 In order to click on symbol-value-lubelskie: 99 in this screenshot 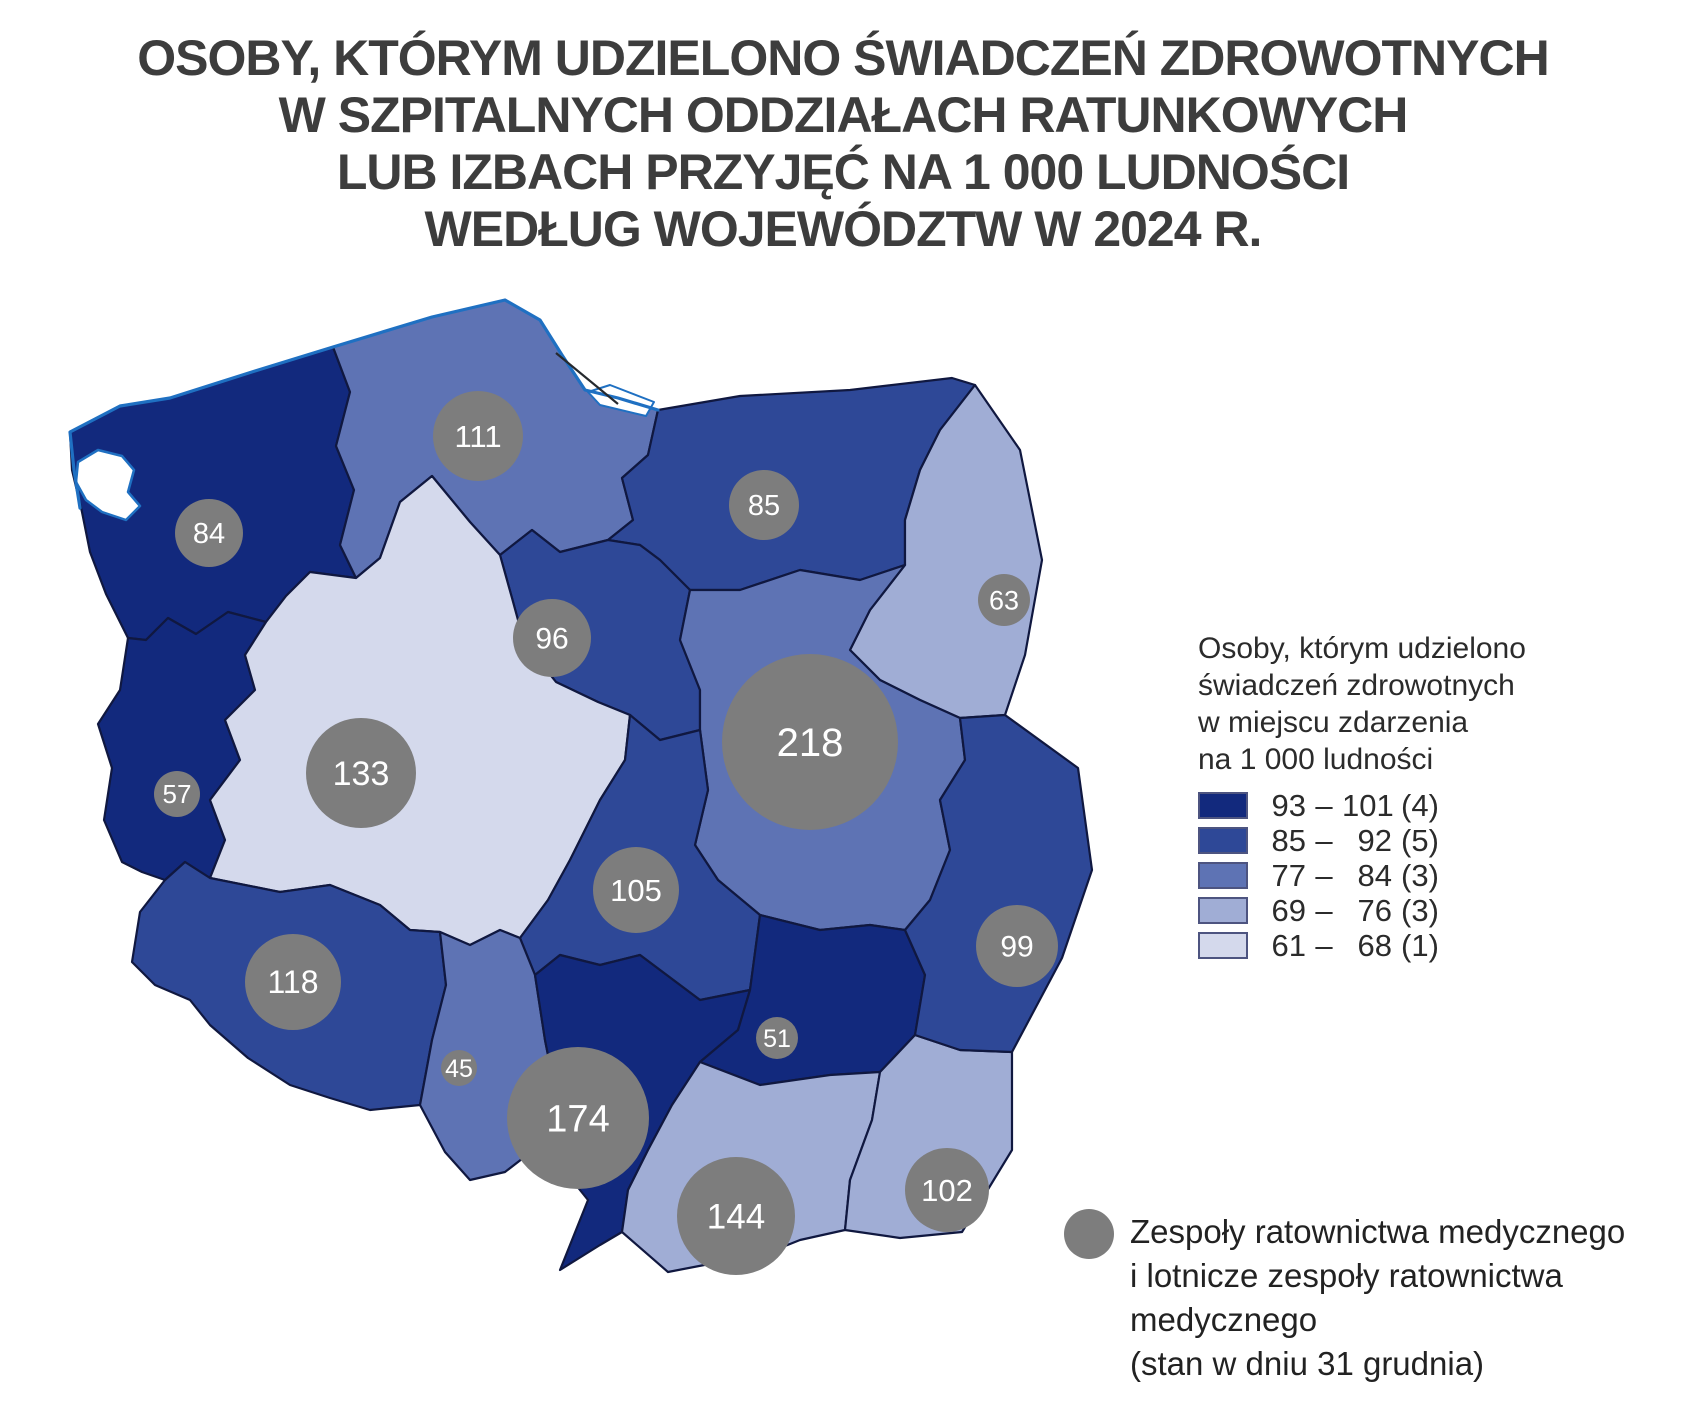, I will do `click(1016, 947)`.